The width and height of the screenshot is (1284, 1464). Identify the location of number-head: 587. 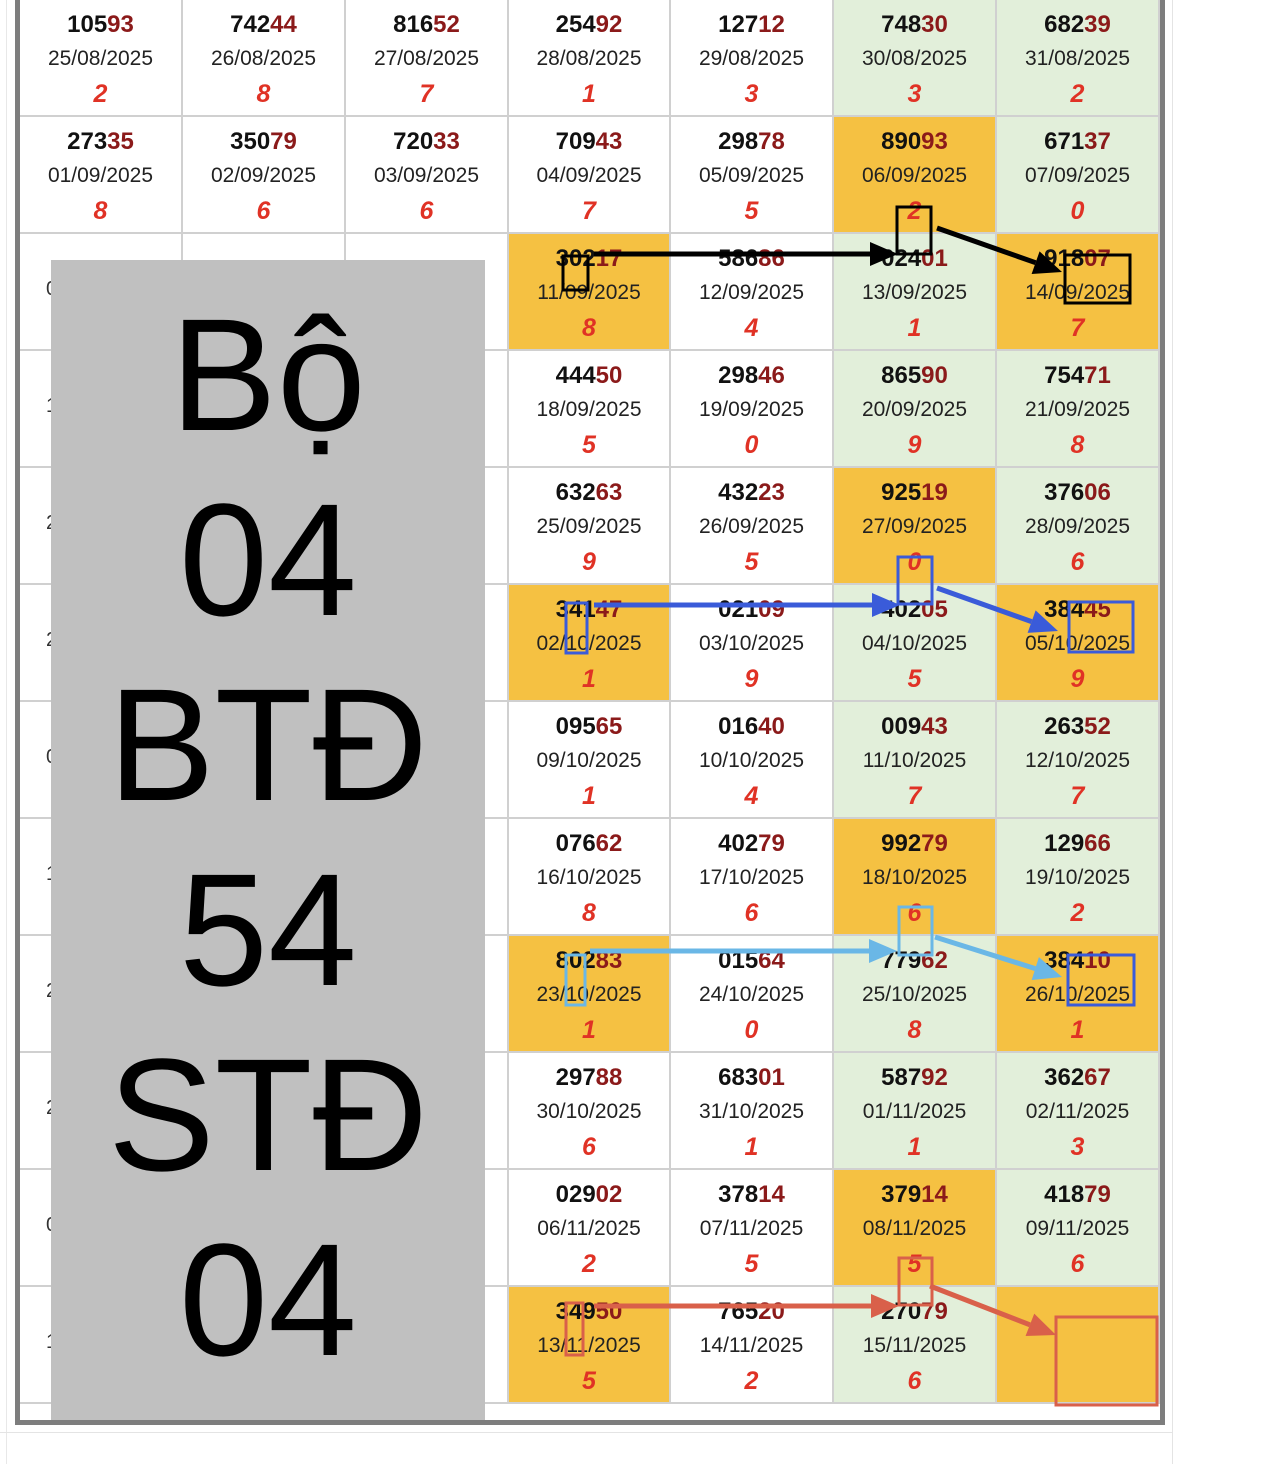
(901, 1077).